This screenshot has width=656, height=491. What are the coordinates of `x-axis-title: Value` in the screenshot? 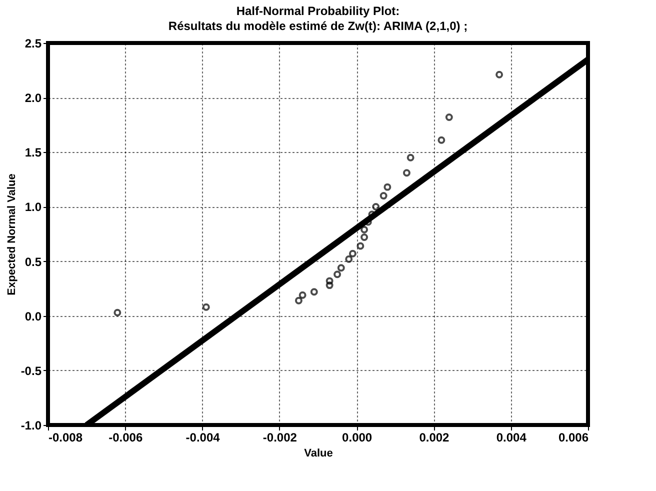 It's located at (318, 454).